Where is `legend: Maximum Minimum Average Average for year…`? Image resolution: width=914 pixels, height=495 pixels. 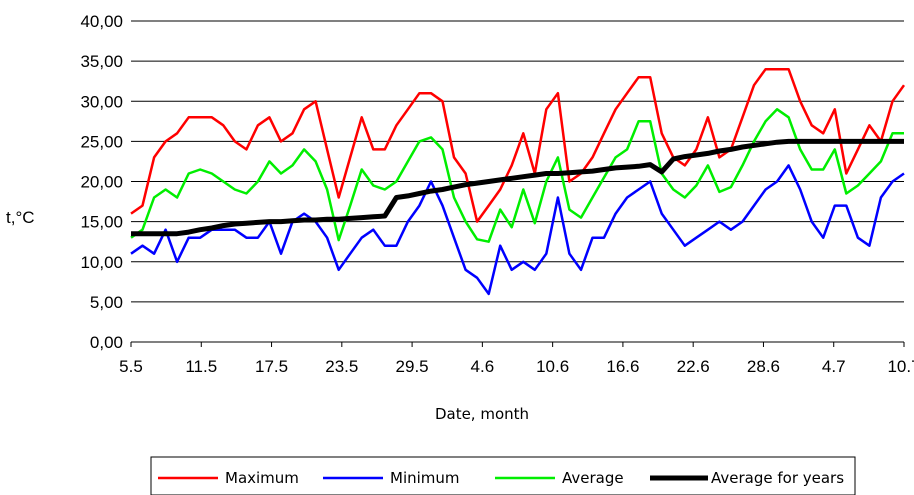
legend: Maximum Minimum Average Average for year… is located at coordinates (503, 475).